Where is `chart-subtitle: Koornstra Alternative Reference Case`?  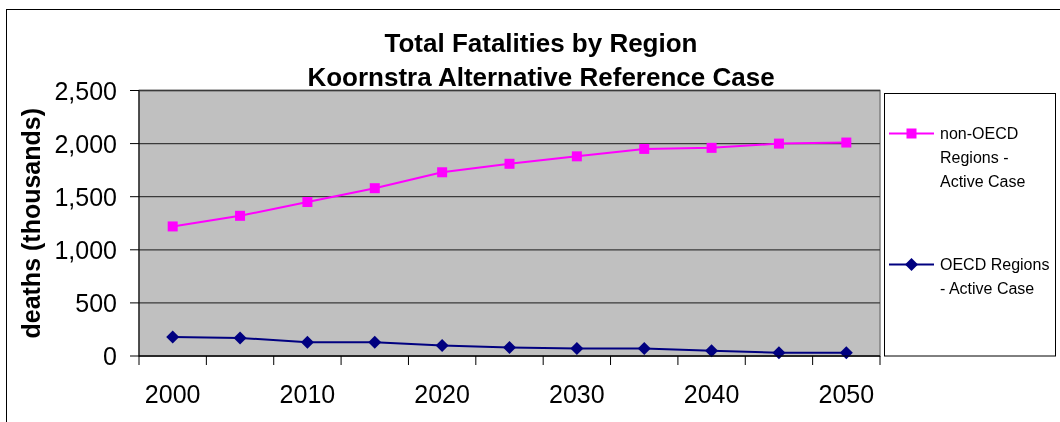
chart-subtitle: Koornstra Alternative Reference Case is located at coordinates (541, 77).